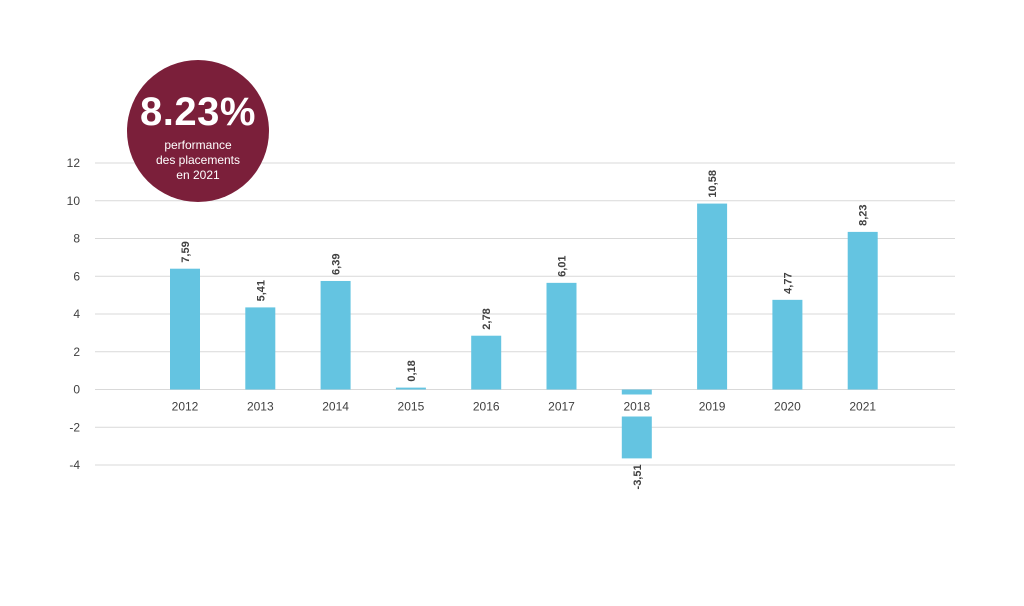  Describe the element at coordinates (524, 405) in the screenshot. I see `x-axis-ticks: 2012 2013 2014 2015 2016 2017 2018 2019 2020 2021` at that location.